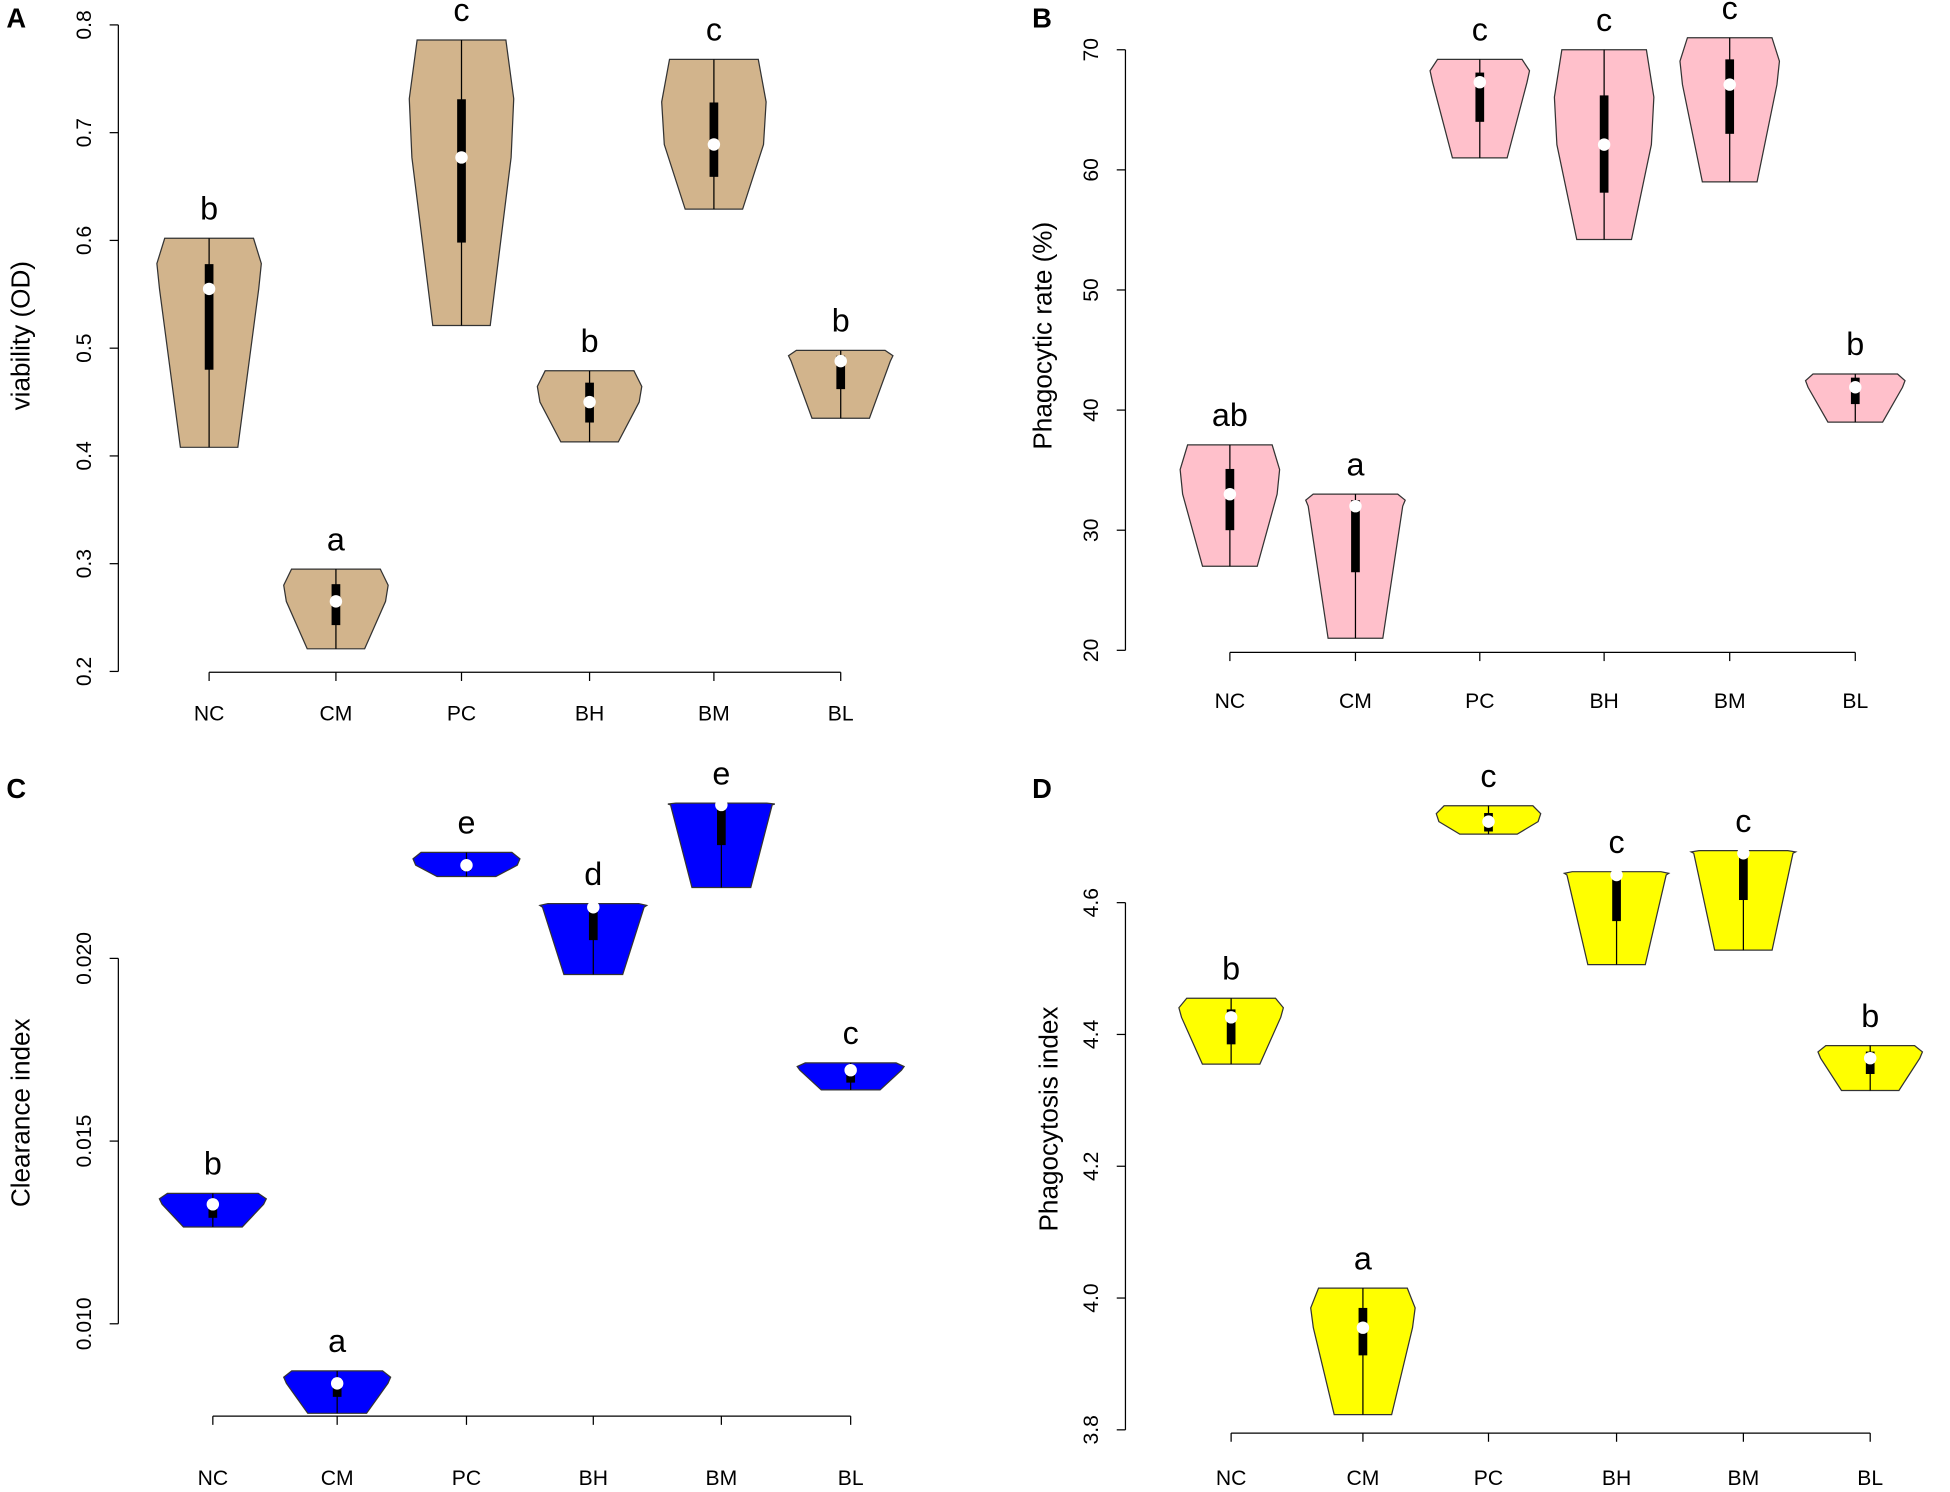 The width and height of the screenshot is (1950, 1492). What do you see at coordinates (1042, 788) in the screenshot?
I see `panel-label: D` at bounding box center [1042, 788].